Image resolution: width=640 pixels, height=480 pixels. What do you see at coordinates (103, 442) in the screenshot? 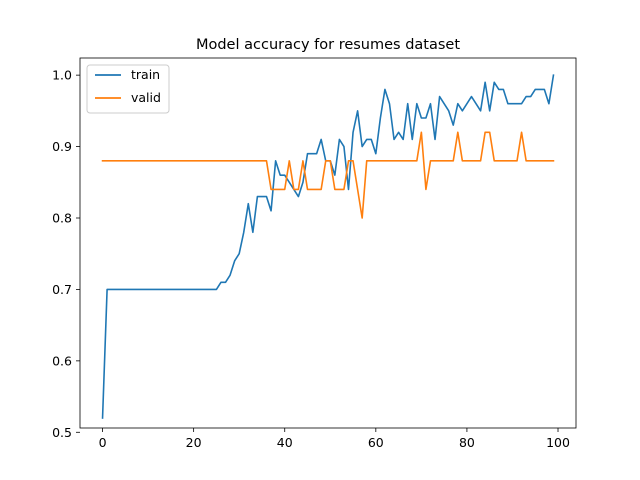
I see `x-tick-label: 0` at bounding box center [103, 442].